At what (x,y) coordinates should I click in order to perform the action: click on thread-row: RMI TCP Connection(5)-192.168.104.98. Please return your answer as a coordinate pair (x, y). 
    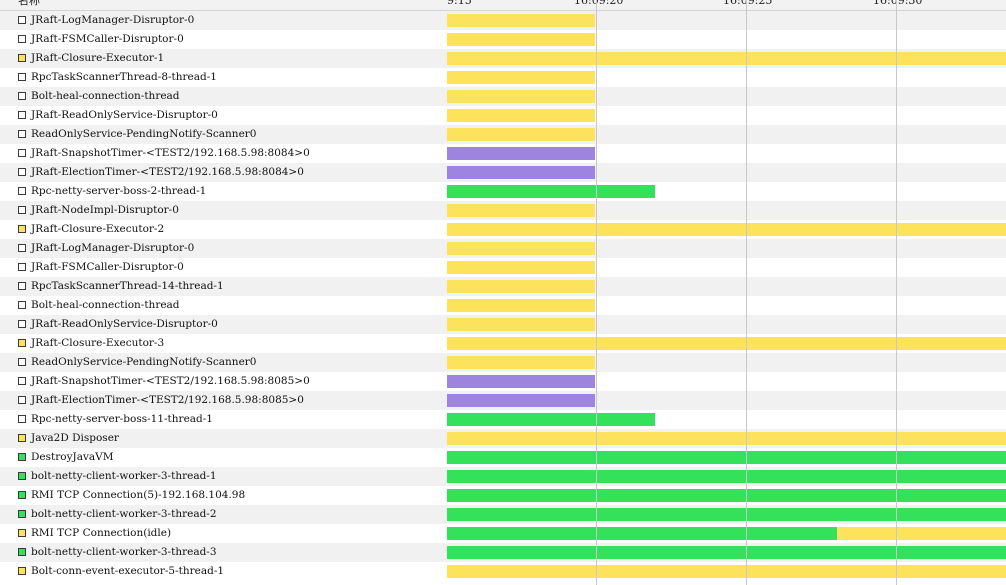
    Looking at the image, I should click on (503, 495).